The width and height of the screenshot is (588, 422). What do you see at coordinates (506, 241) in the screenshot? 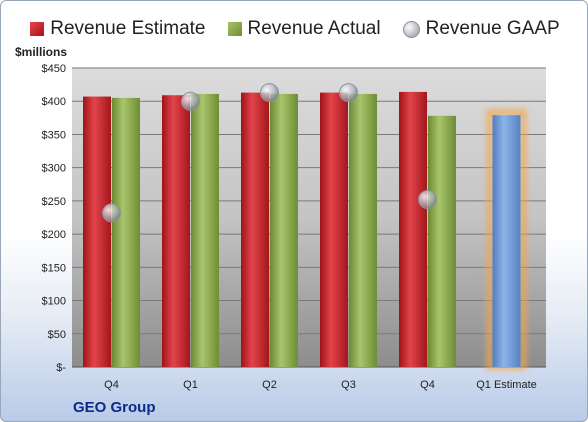
I see `bar-revenue-estimate-forecast` at bounding box center [506, 241].